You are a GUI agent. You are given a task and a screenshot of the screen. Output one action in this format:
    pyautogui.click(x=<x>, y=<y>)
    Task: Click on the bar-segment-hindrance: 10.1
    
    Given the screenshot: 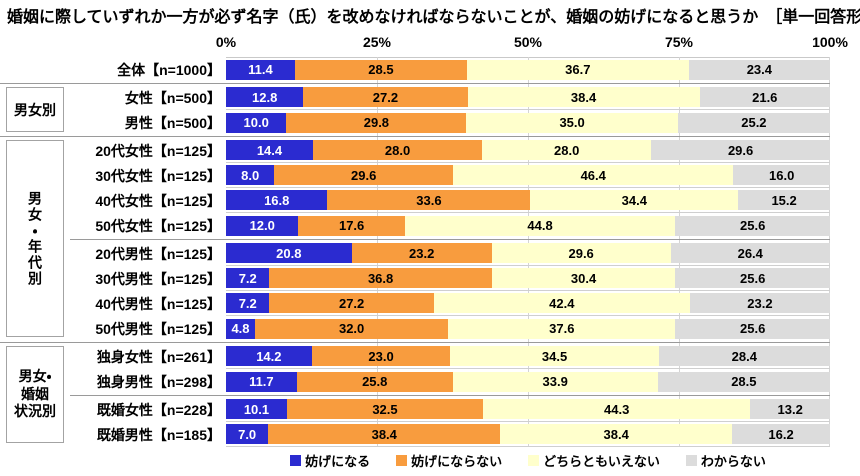 What is the action you would take?
    pyautogui.click(x=256, y=409)
    